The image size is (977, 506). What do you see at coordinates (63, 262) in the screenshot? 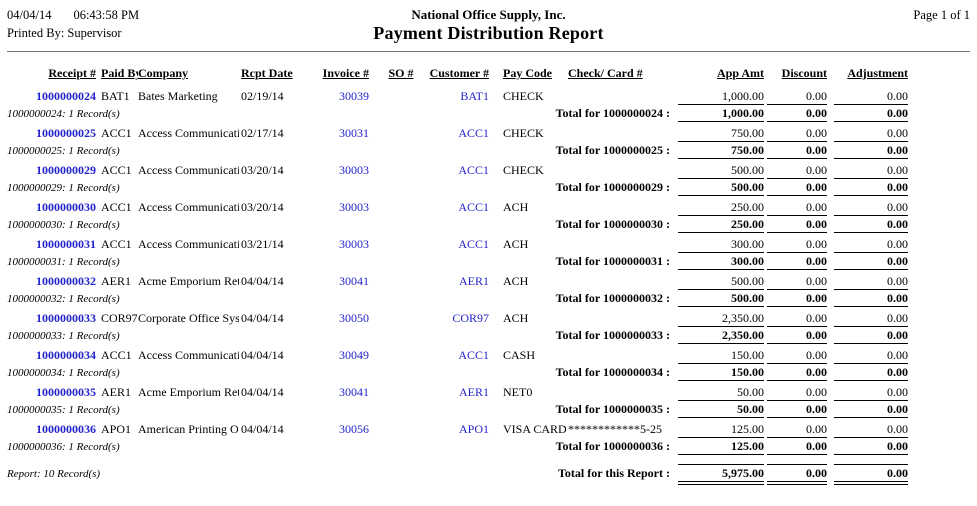
I see `record-count-note: 1000000031: 1 Record(s)` at bounding box center [63, 262].